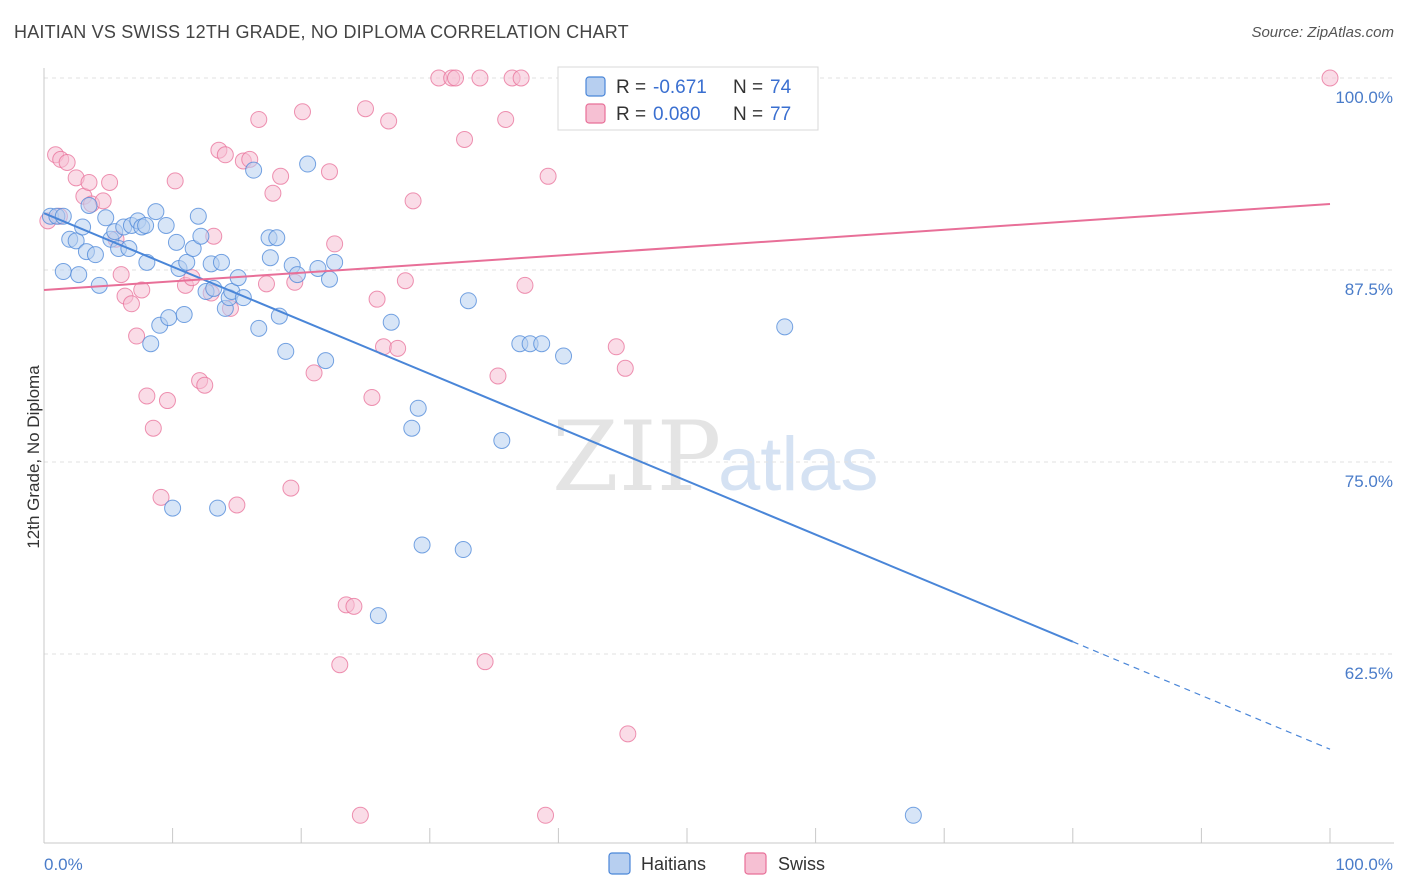  Describe the element at coordinates (781, 87) in the screenshot. I see `legend-n-value-haitians: 74` at that location.